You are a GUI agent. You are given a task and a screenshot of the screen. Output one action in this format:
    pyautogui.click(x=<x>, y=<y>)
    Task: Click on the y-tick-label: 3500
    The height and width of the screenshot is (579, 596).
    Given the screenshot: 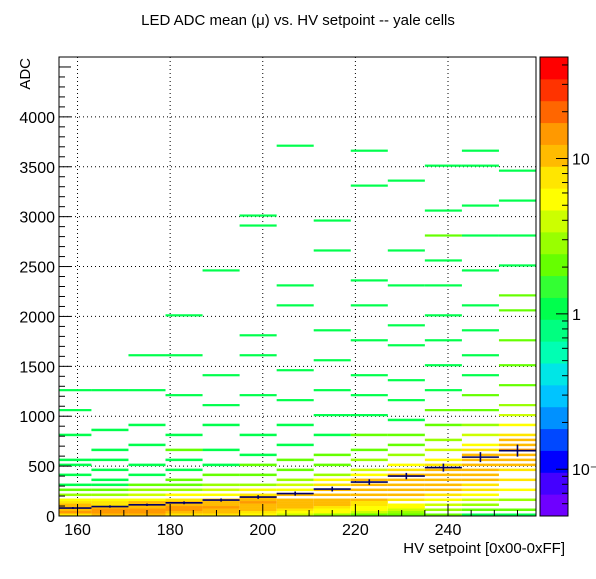 What is the action you would take?
    pyautogui.click(x=37, y=168)
    